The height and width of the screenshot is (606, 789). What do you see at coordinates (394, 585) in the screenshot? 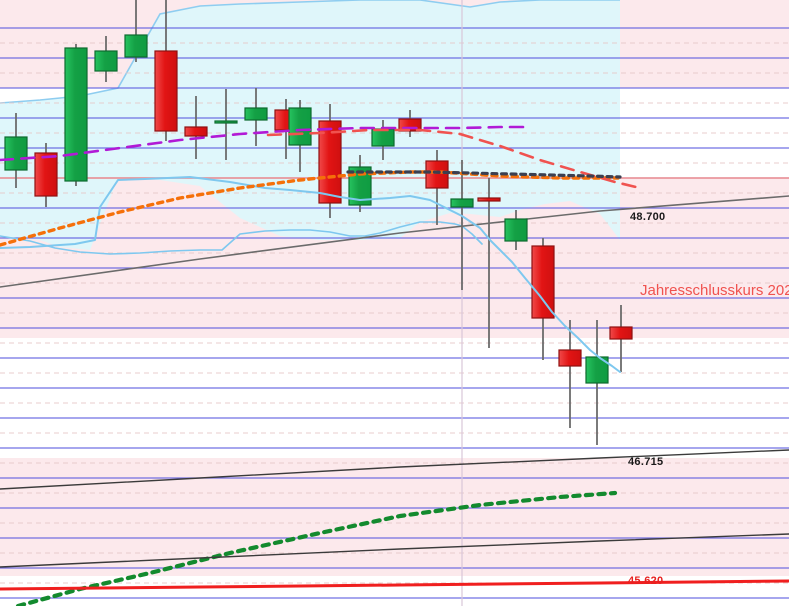
I see `red-support-line` at bounding box center [394, 585].